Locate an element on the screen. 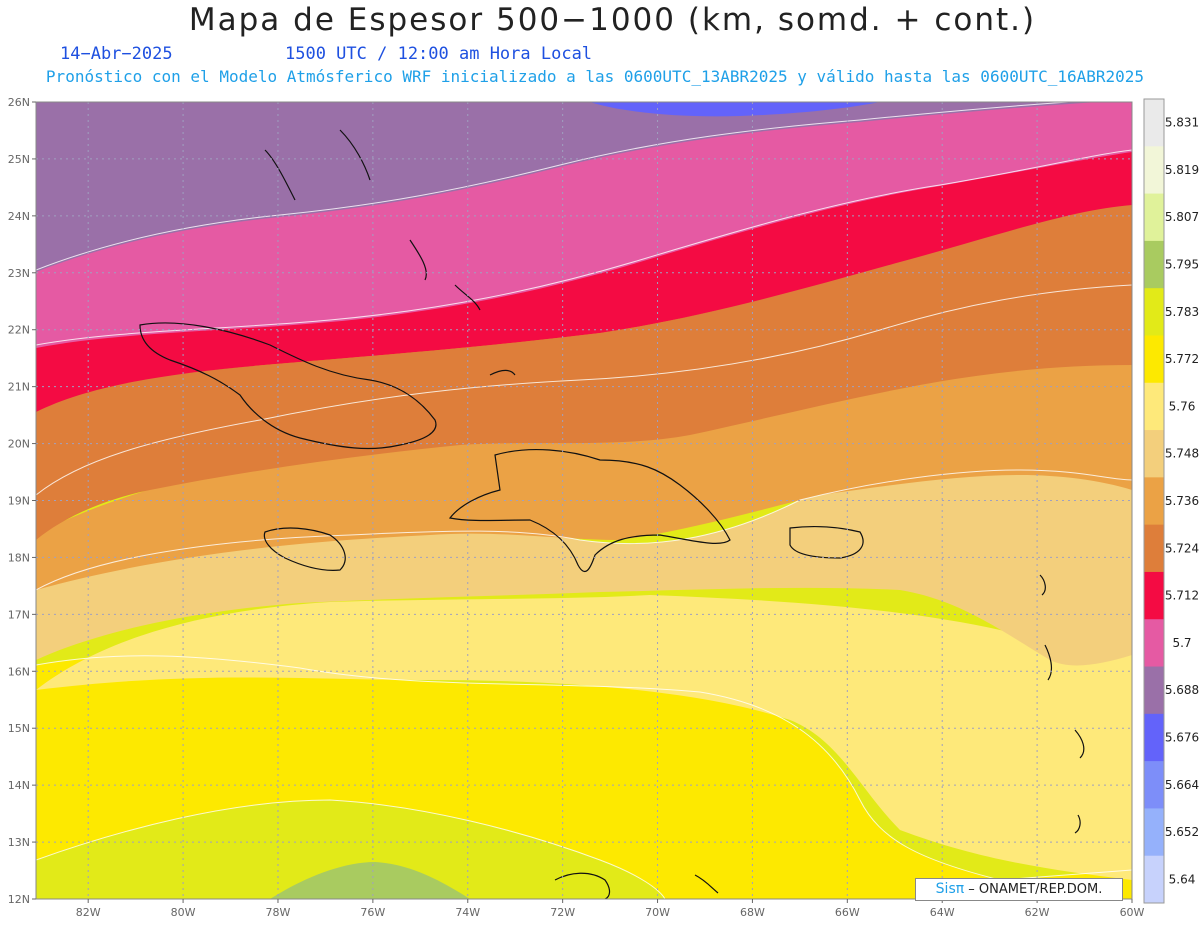  lon-tick-label: 66W is located at coordinates (847, 912).